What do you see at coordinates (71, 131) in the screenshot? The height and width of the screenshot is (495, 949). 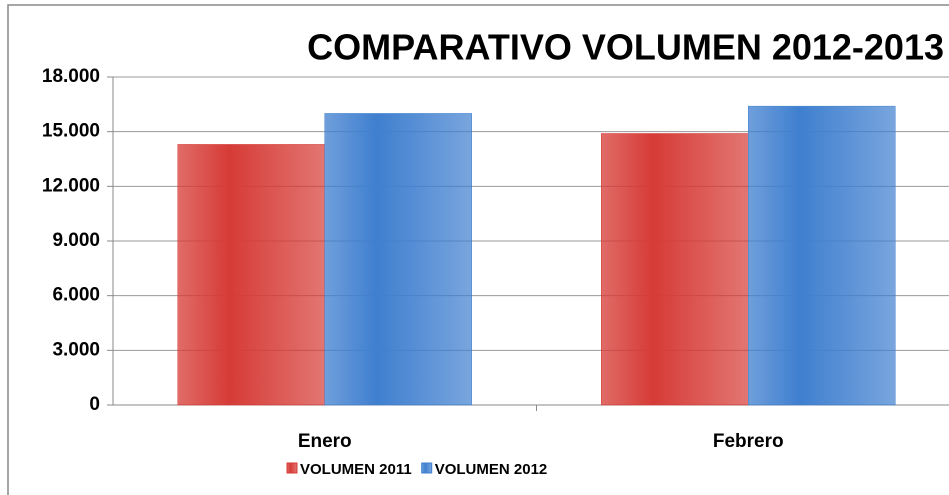 I see `y-tick-label: 15.000` at bounding box center [71, 131].